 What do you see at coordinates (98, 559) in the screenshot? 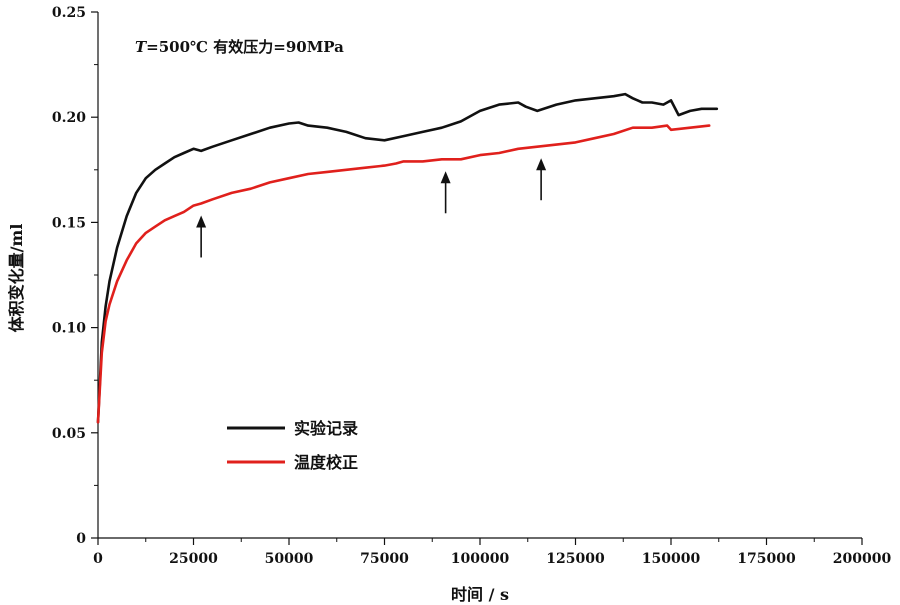
I see `x-tick-label: 0` at bounding box center [98, 559].